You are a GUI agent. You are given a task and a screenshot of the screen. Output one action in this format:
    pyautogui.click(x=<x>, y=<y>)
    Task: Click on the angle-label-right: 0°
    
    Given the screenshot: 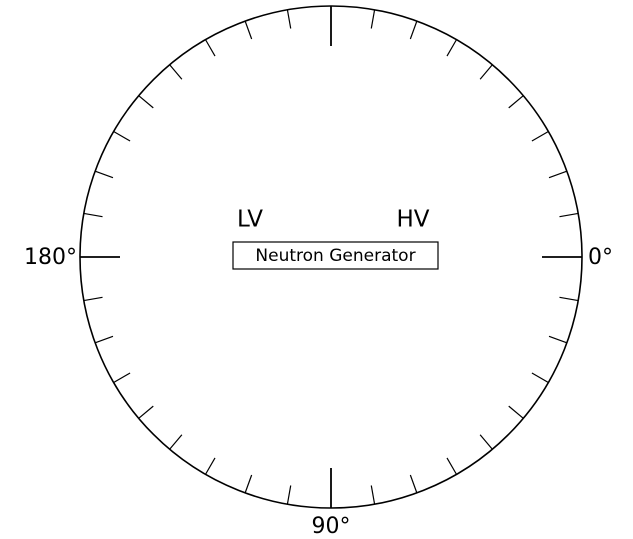 What is the action you would take?
    pyautogui.click(x=600, y=257)
    